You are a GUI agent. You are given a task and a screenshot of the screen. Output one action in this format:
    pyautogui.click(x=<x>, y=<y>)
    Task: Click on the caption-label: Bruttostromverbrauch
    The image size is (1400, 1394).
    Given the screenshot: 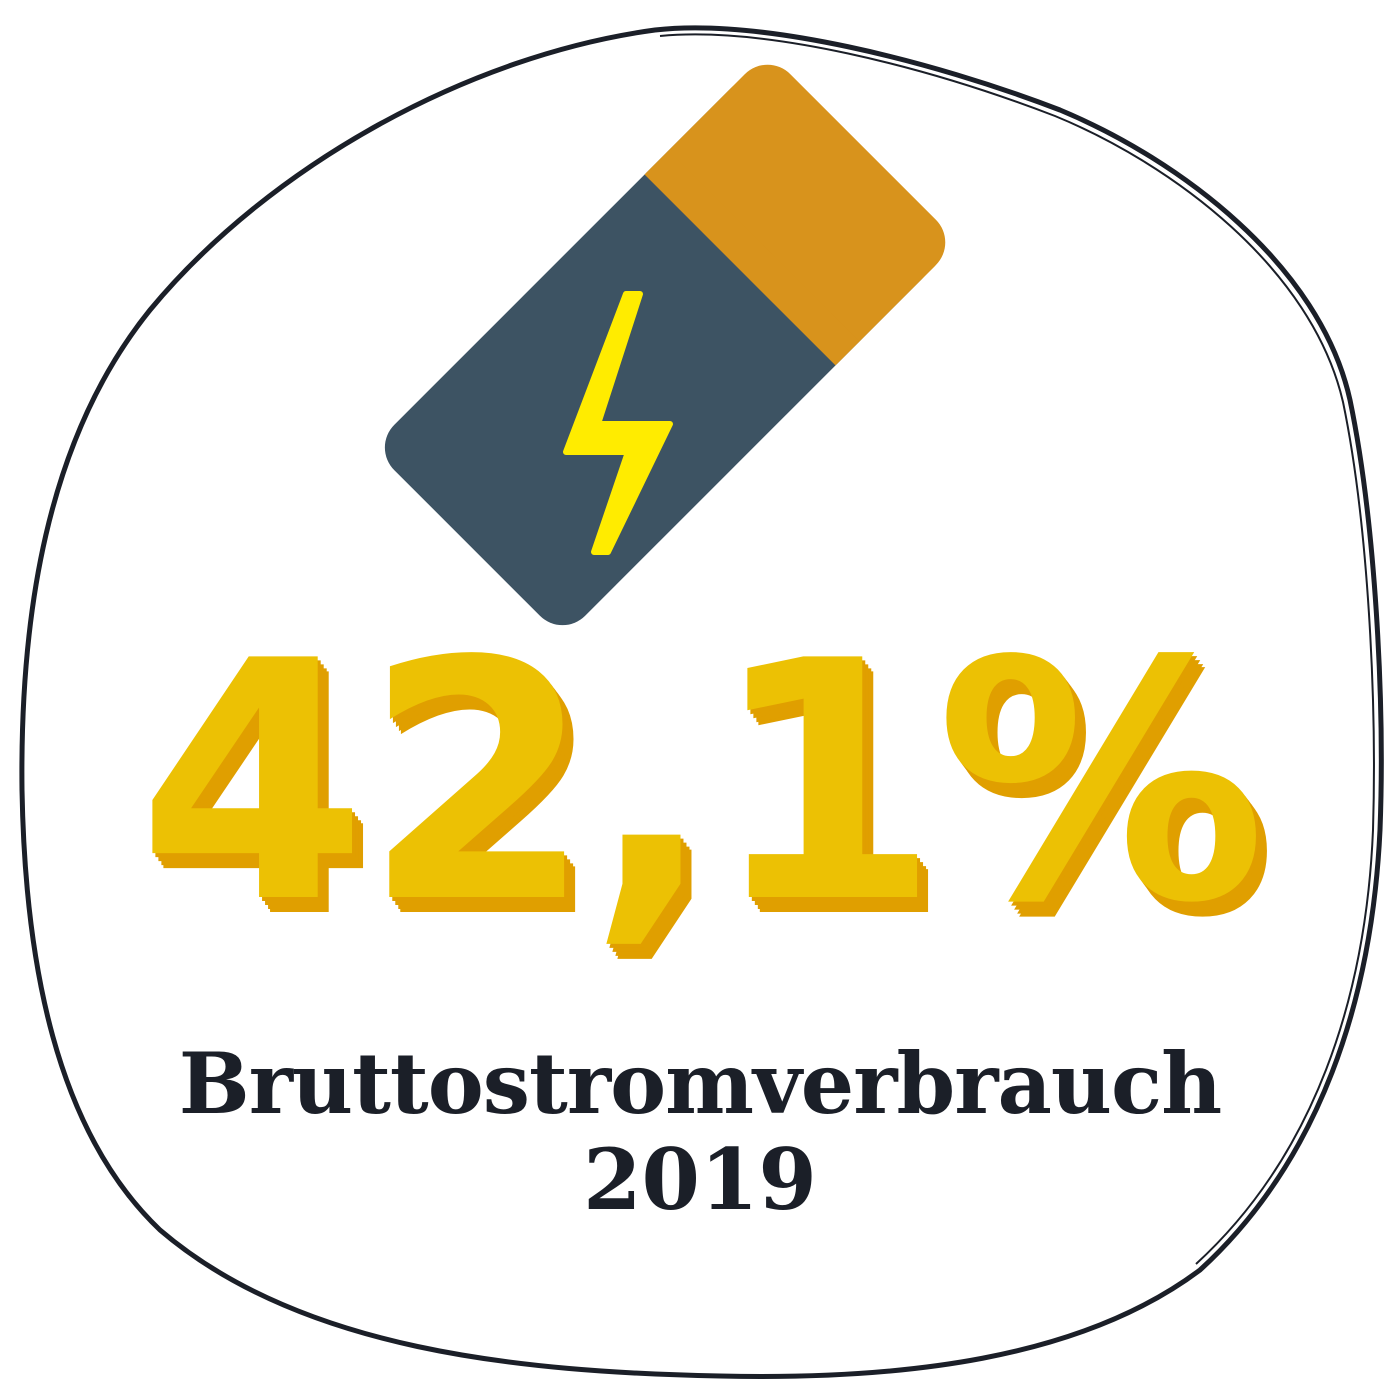 What is the action you would take?
    pyautogui.click(x=700, y=1083)
    